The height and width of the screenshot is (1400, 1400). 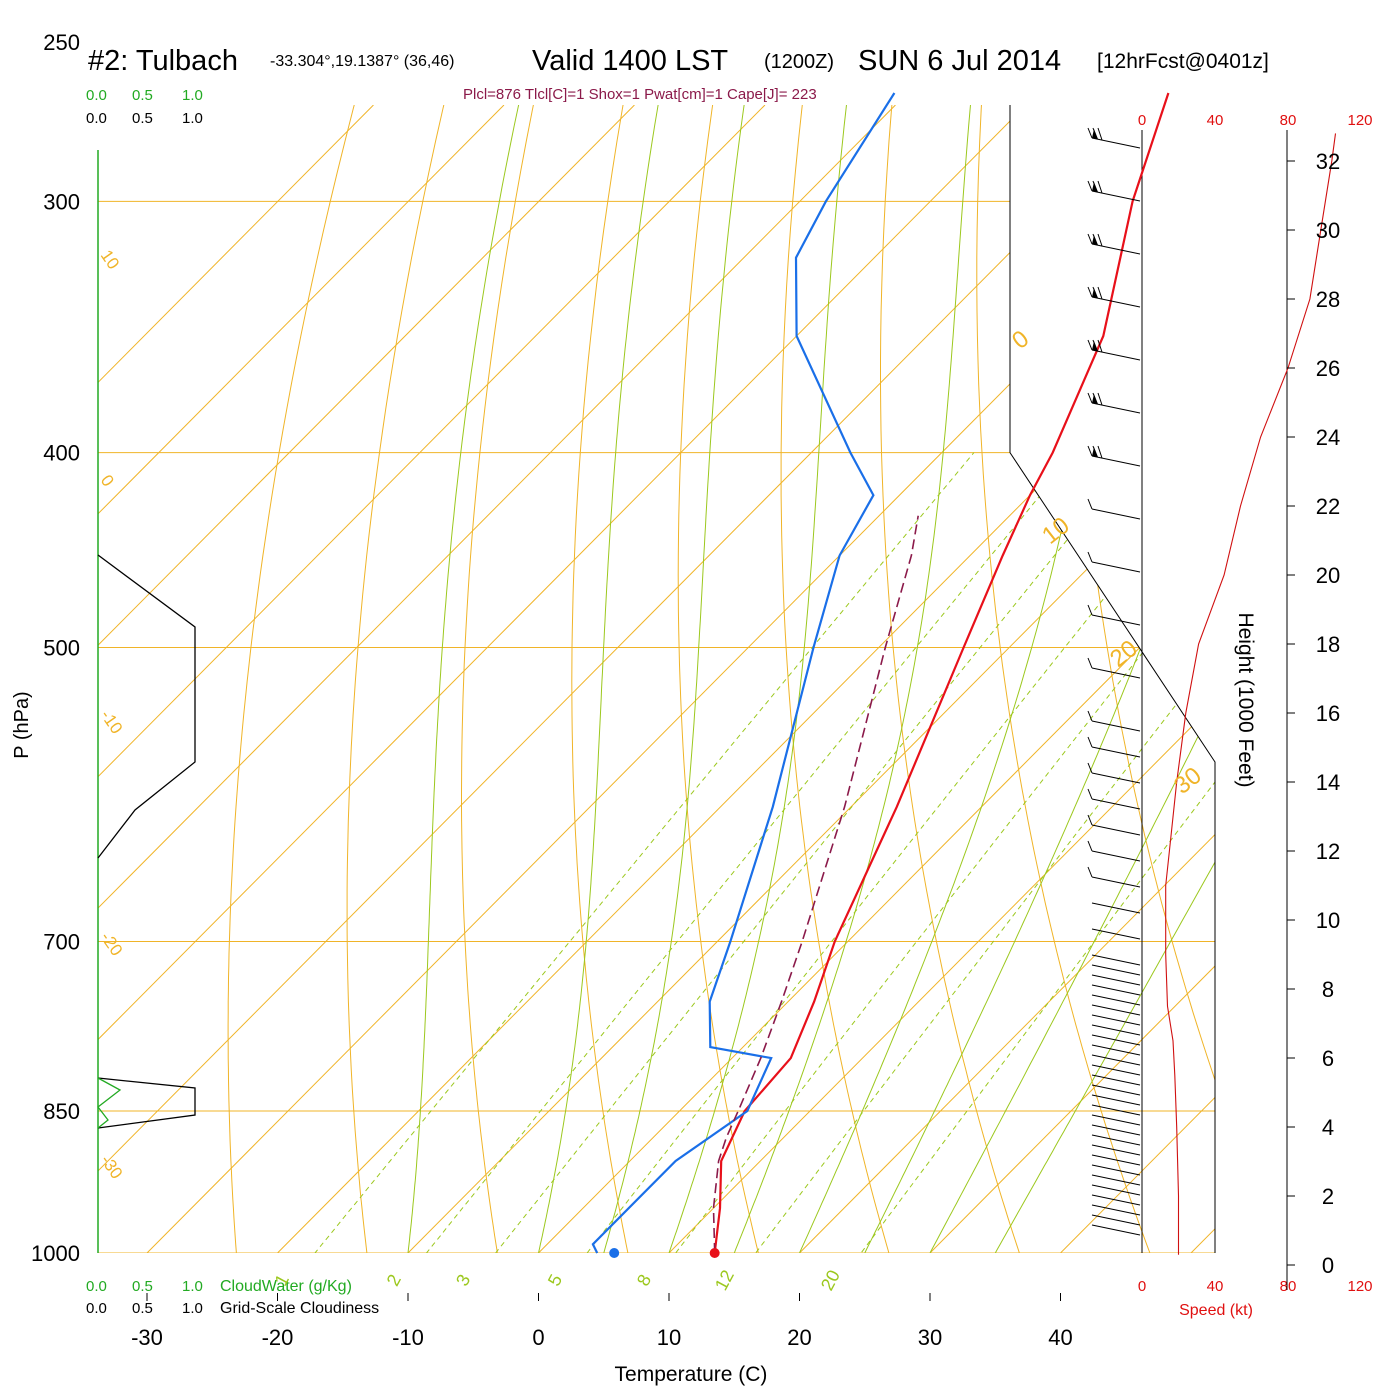 I want to click on isotherm-edge-label: -30, so click(x=112, y=1166).